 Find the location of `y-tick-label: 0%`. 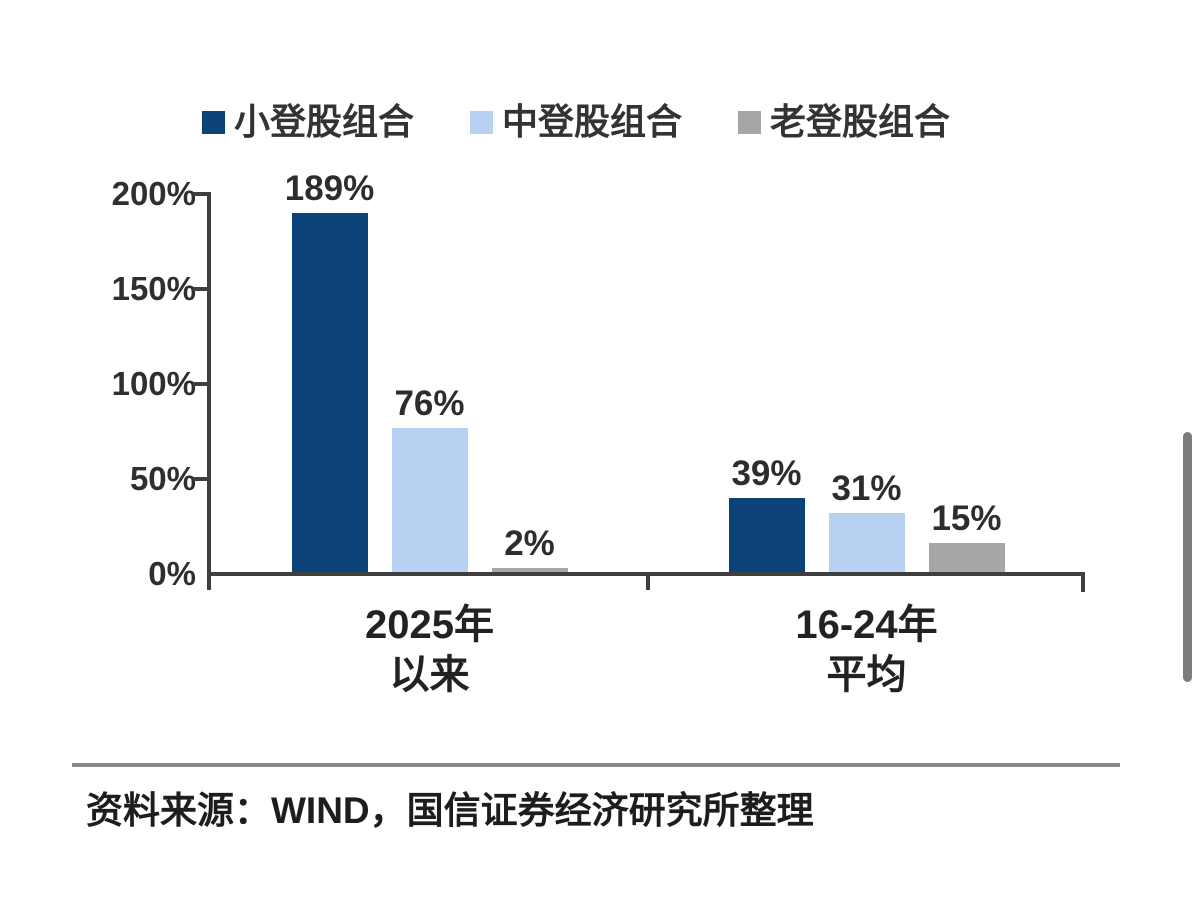

y-tick-label: 0% is located at coordinates (172, 573).